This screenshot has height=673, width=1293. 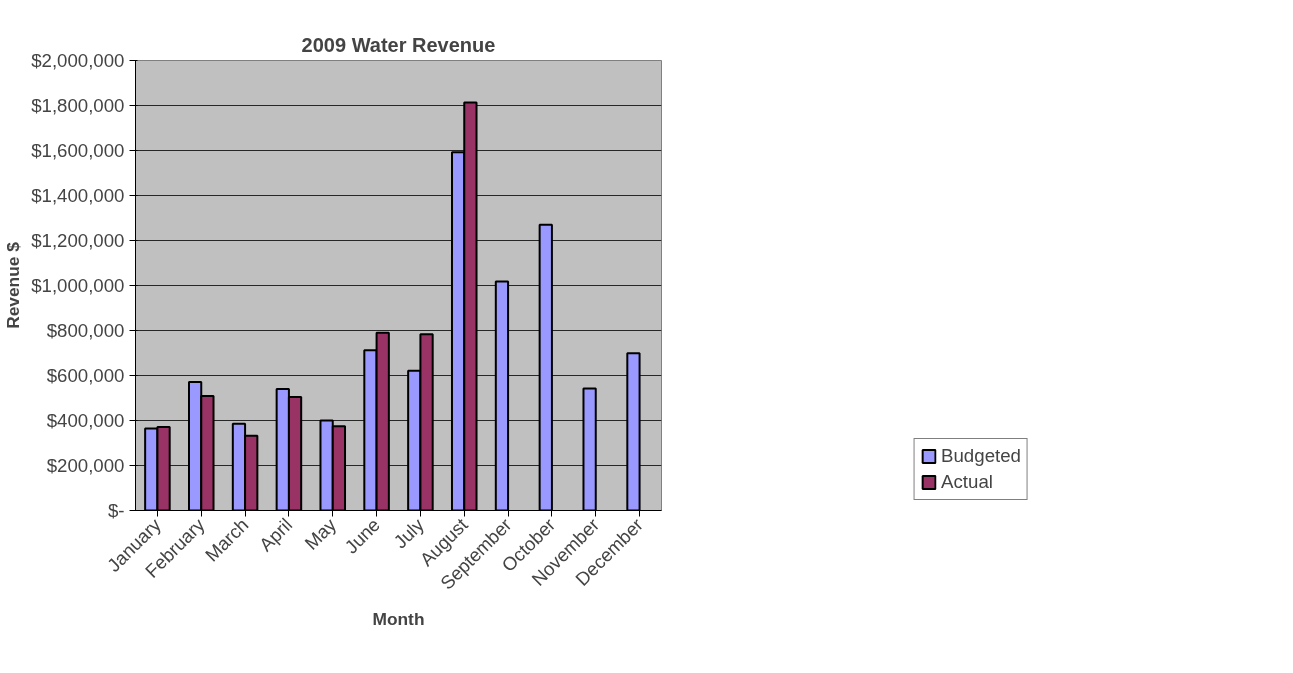 I want to click on legend-label: Actual, so click(x=967, y=482).